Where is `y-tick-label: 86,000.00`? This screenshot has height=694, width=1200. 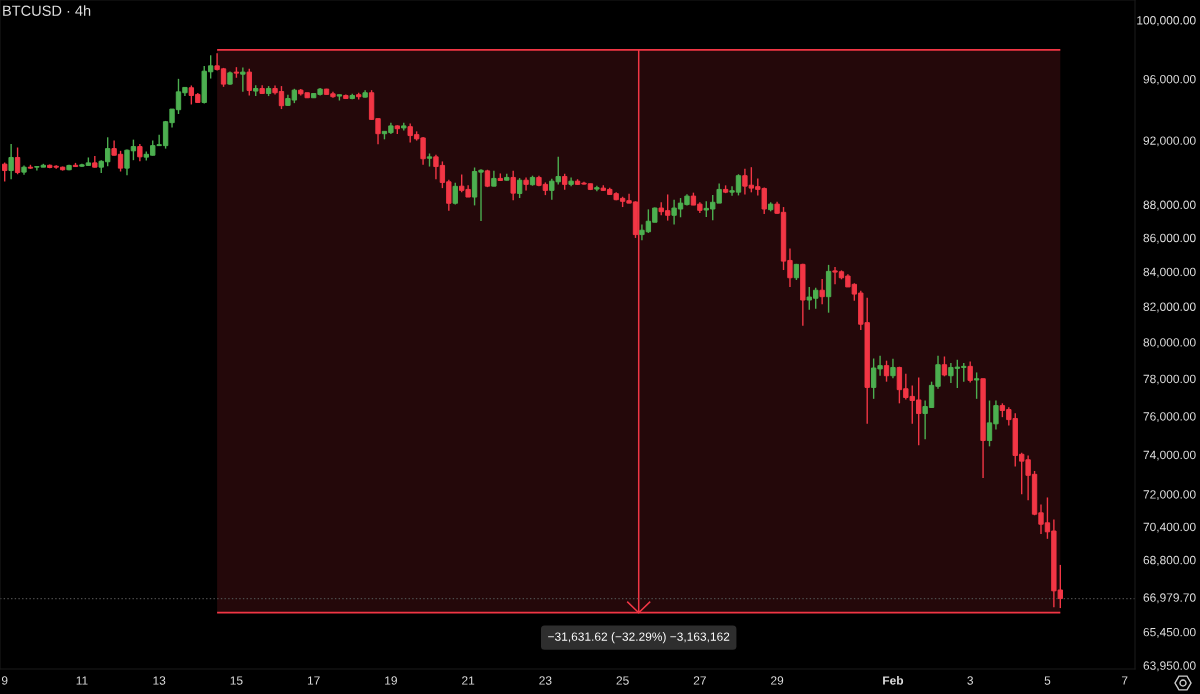 y-tick-label: 86,000.00 is located at coordinates (1169, 238).